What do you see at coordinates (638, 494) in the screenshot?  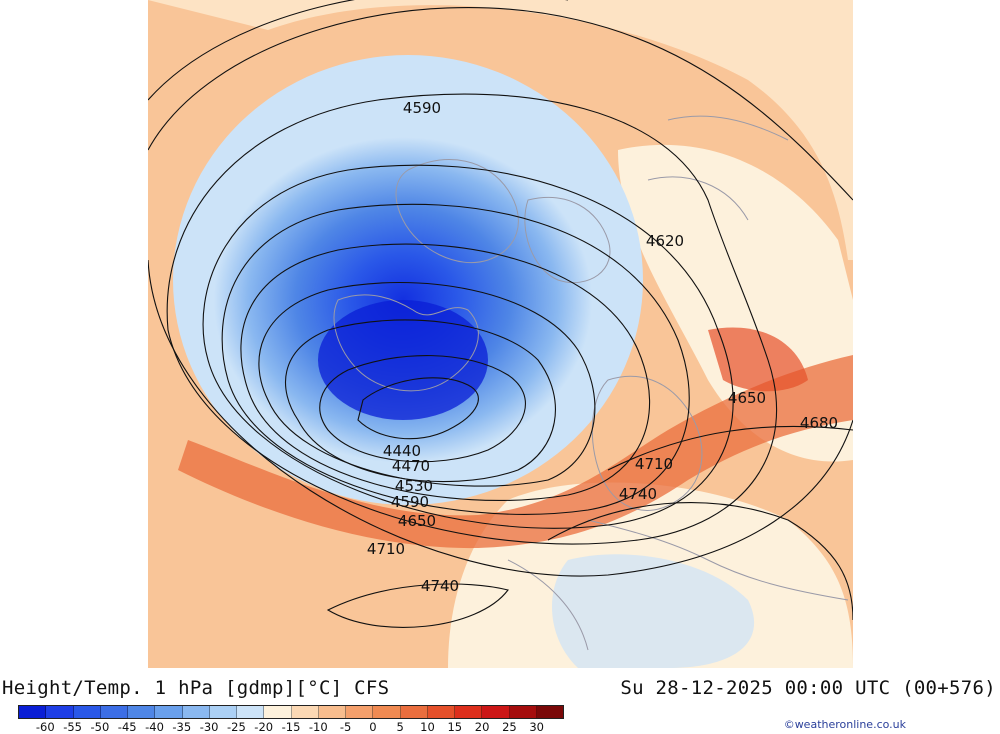 I see `contour-label-4740-east: 4740` at bounding box center [638, 494].